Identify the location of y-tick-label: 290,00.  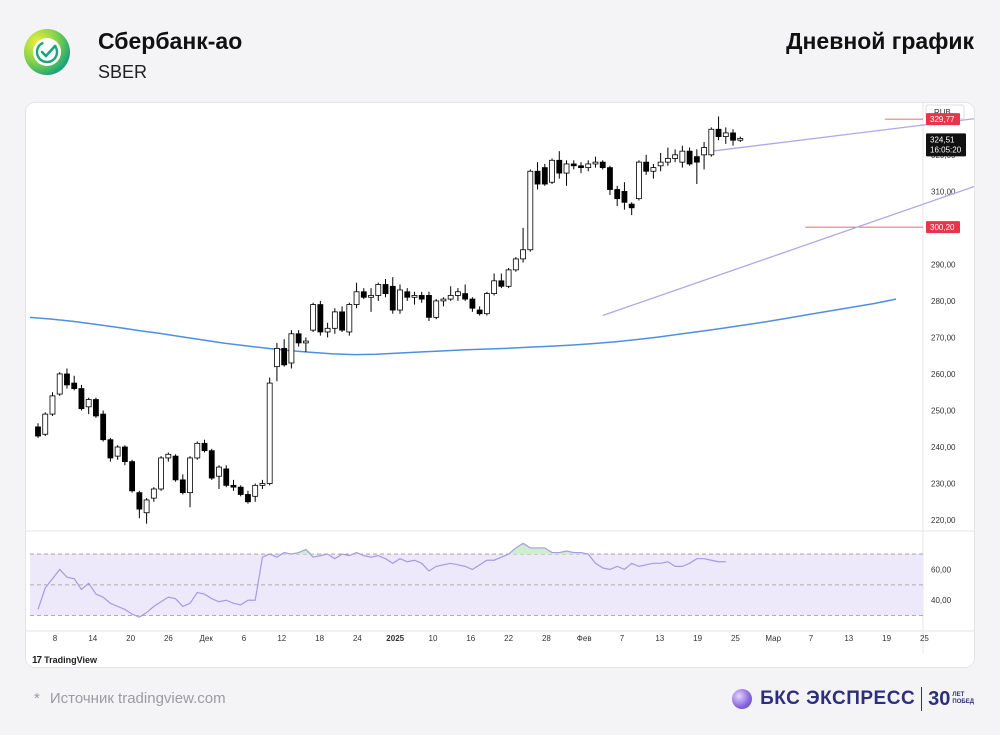
(943, 264).